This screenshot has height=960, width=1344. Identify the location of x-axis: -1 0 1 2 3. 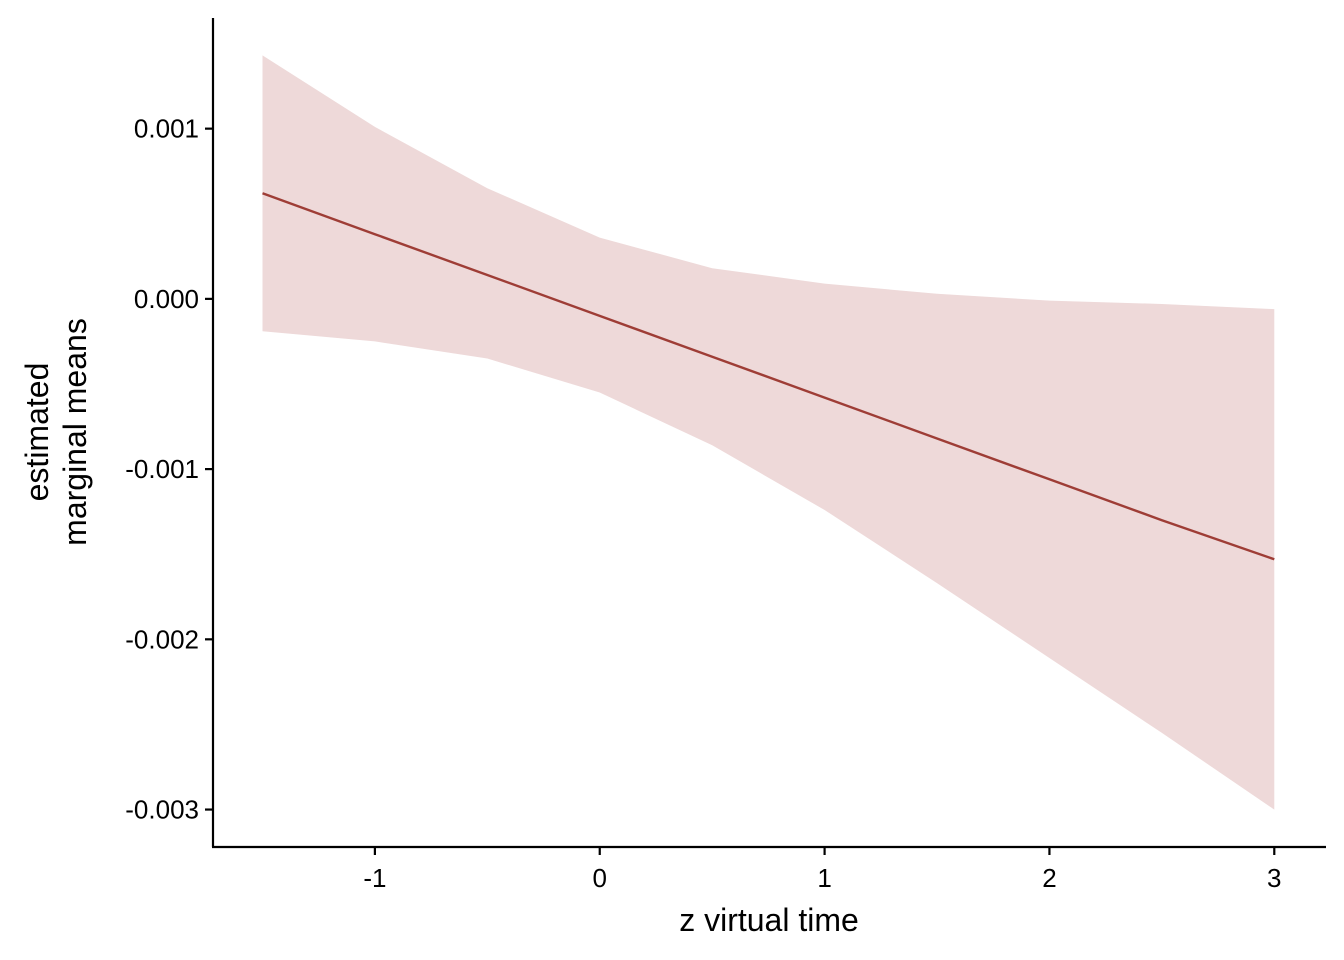
(822, 870).